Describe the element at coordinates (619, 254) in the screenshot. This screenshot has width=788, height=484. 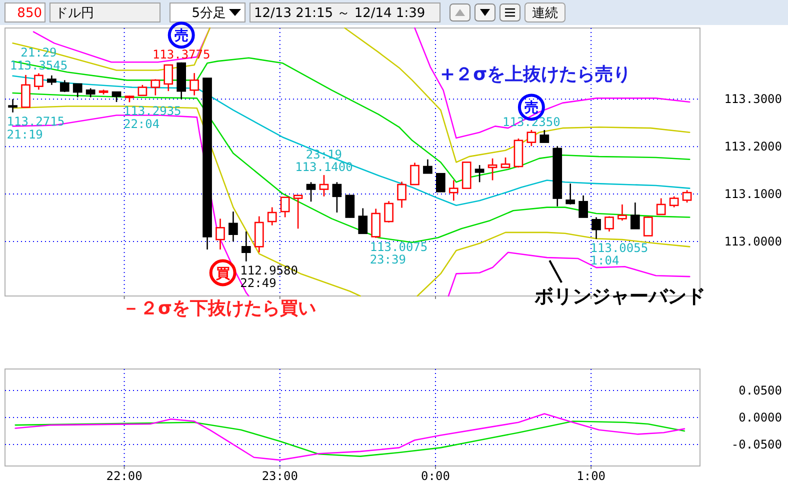
I see `annotation: 113.0055 1:04` at that location.